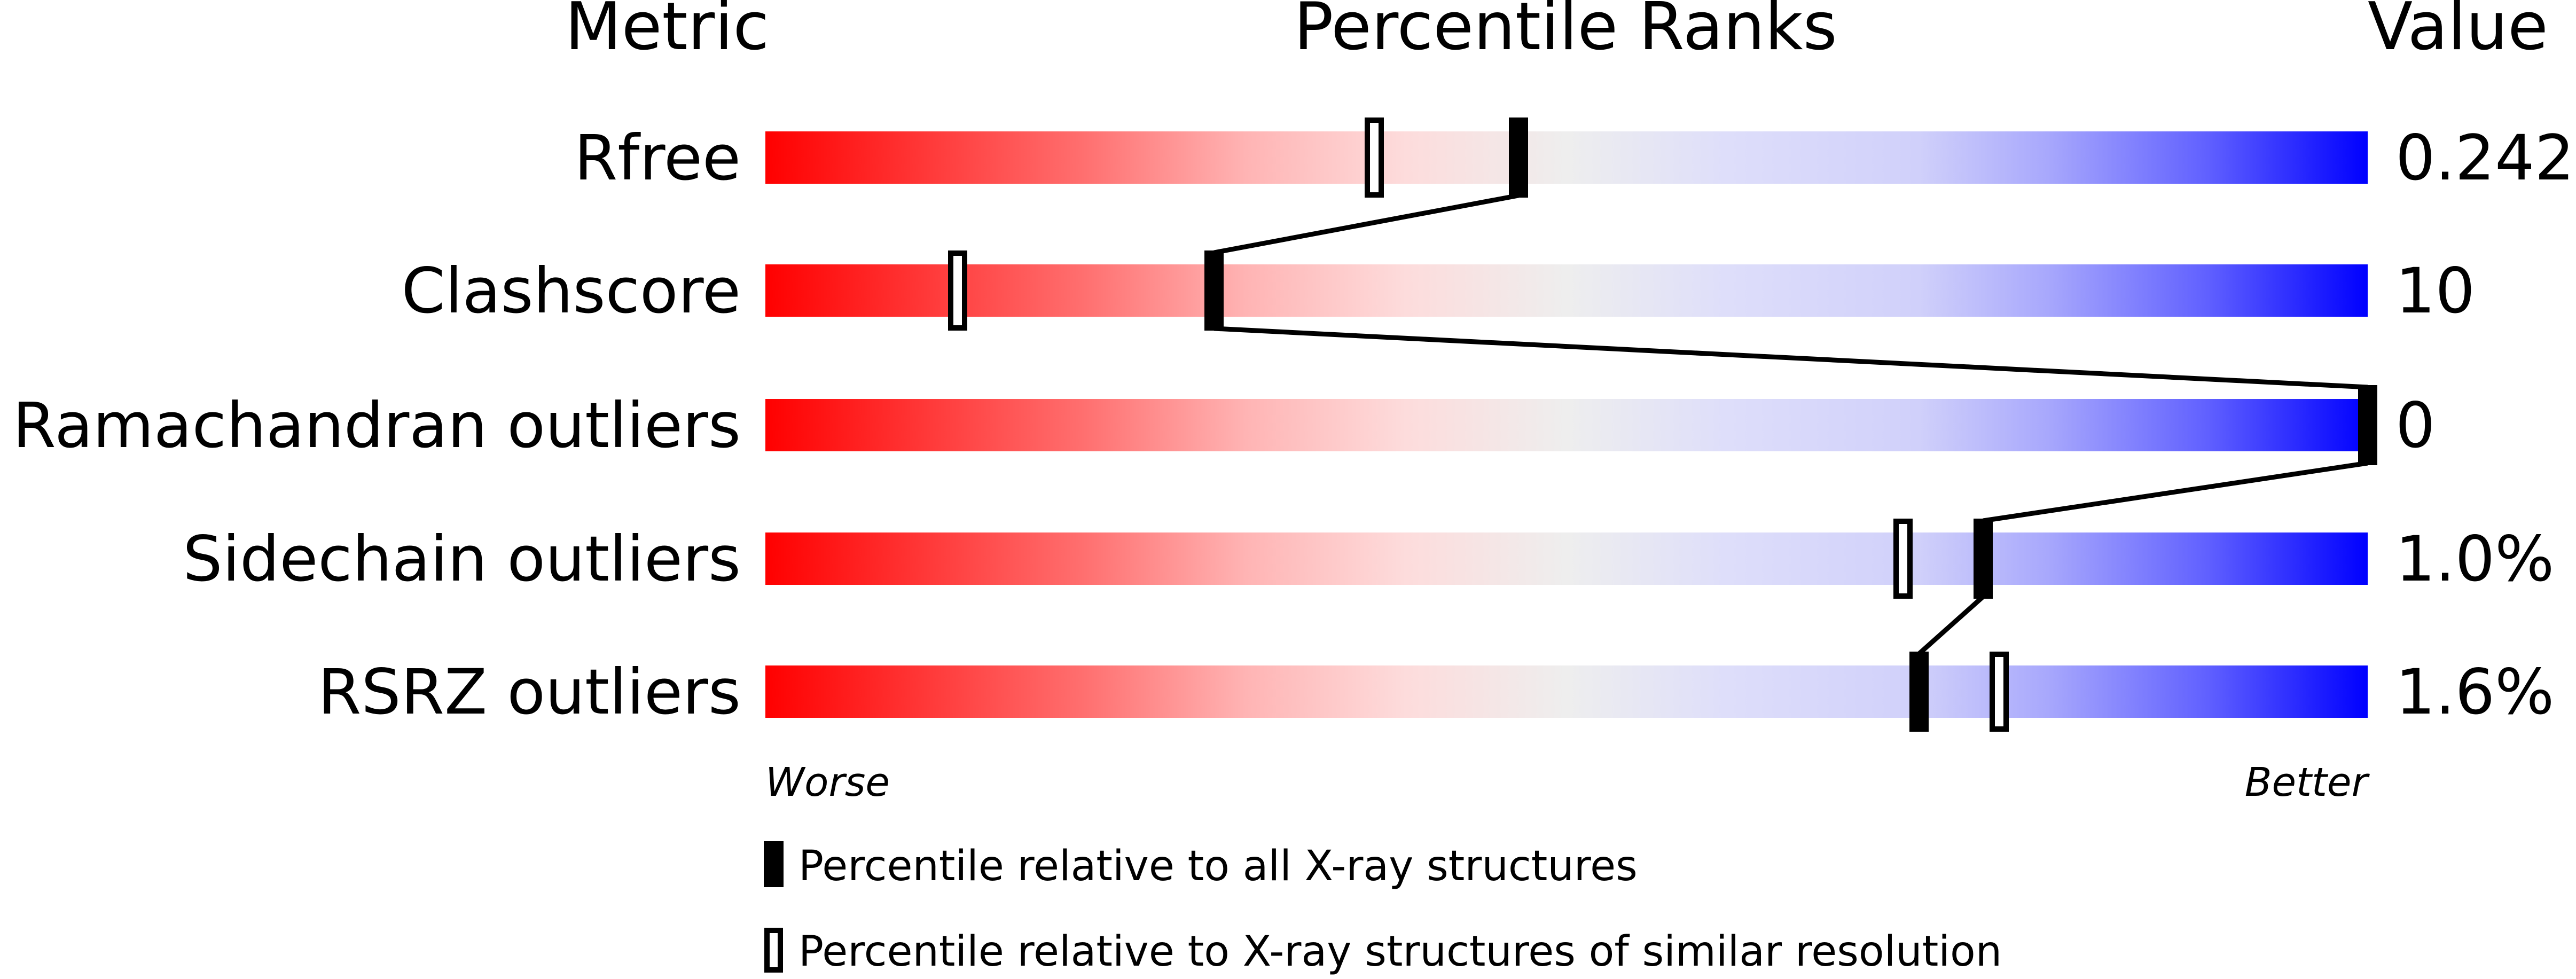 This screenshot has width=2576, height=979. Describe the element at coordinates (2474, 692) in the screenshot. I see `metric-value: 1.6%` at that location.